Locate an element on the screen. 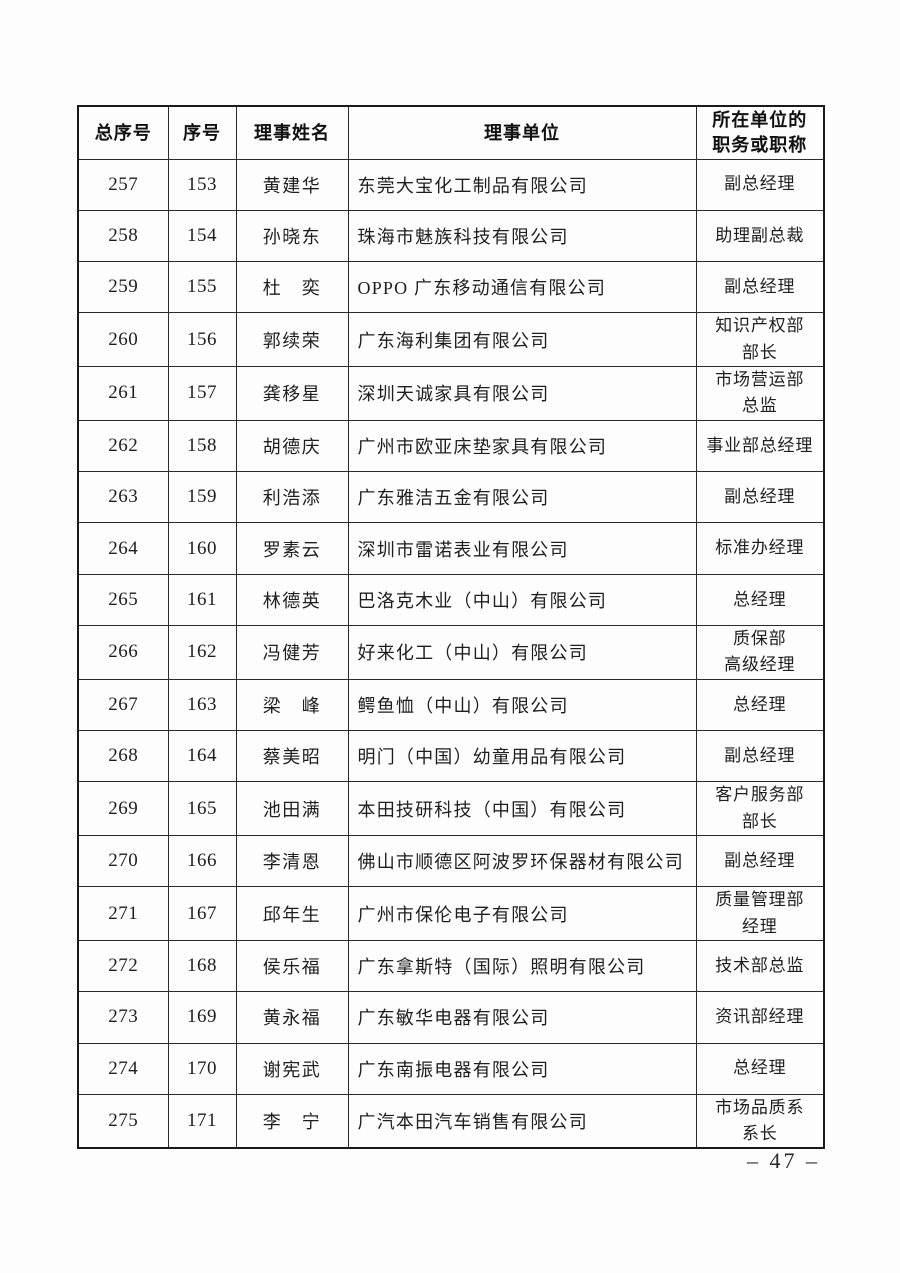 The height and width of the screenshot is (1273, 900). table-row: 273 169 黄永福 广东敏华电器有限公司 资讯部经理 is located at coordinates (451, 1017).